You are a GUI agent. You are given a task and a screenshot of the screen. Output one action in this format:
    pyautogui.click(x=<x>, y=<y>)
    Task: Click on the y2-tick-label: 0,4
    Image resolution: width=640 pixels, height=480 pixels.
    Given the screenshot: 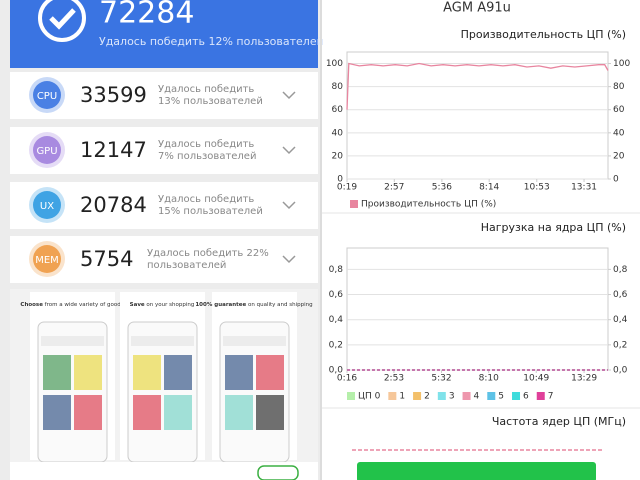 What is the action you would take?
    pyautogui.click(x=620, y=320)
    